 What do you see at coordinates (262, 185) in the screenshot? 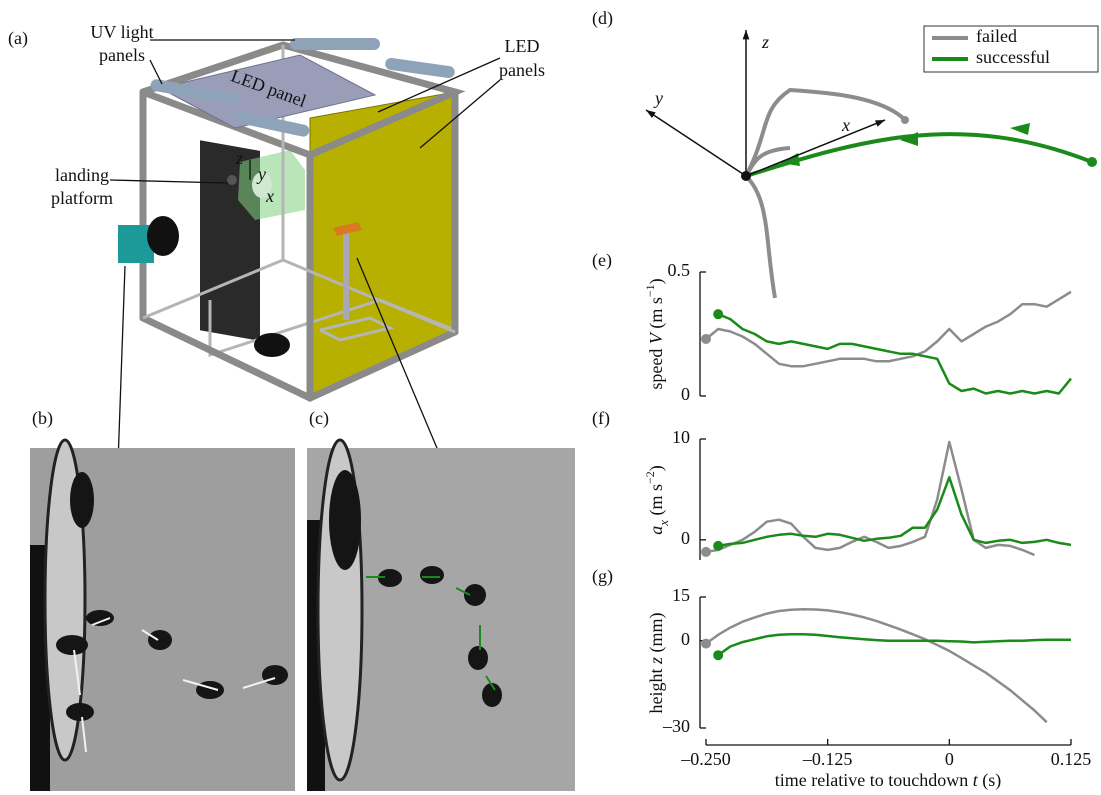
I see `platform-disc` at bounding box center [262, 185].